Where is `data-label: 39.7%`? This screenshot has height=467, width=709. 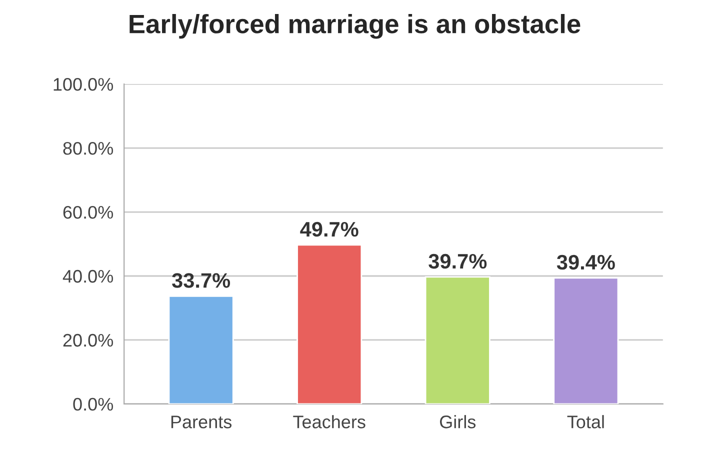
data-label: 39.7% is located at coordinates (457, 261).